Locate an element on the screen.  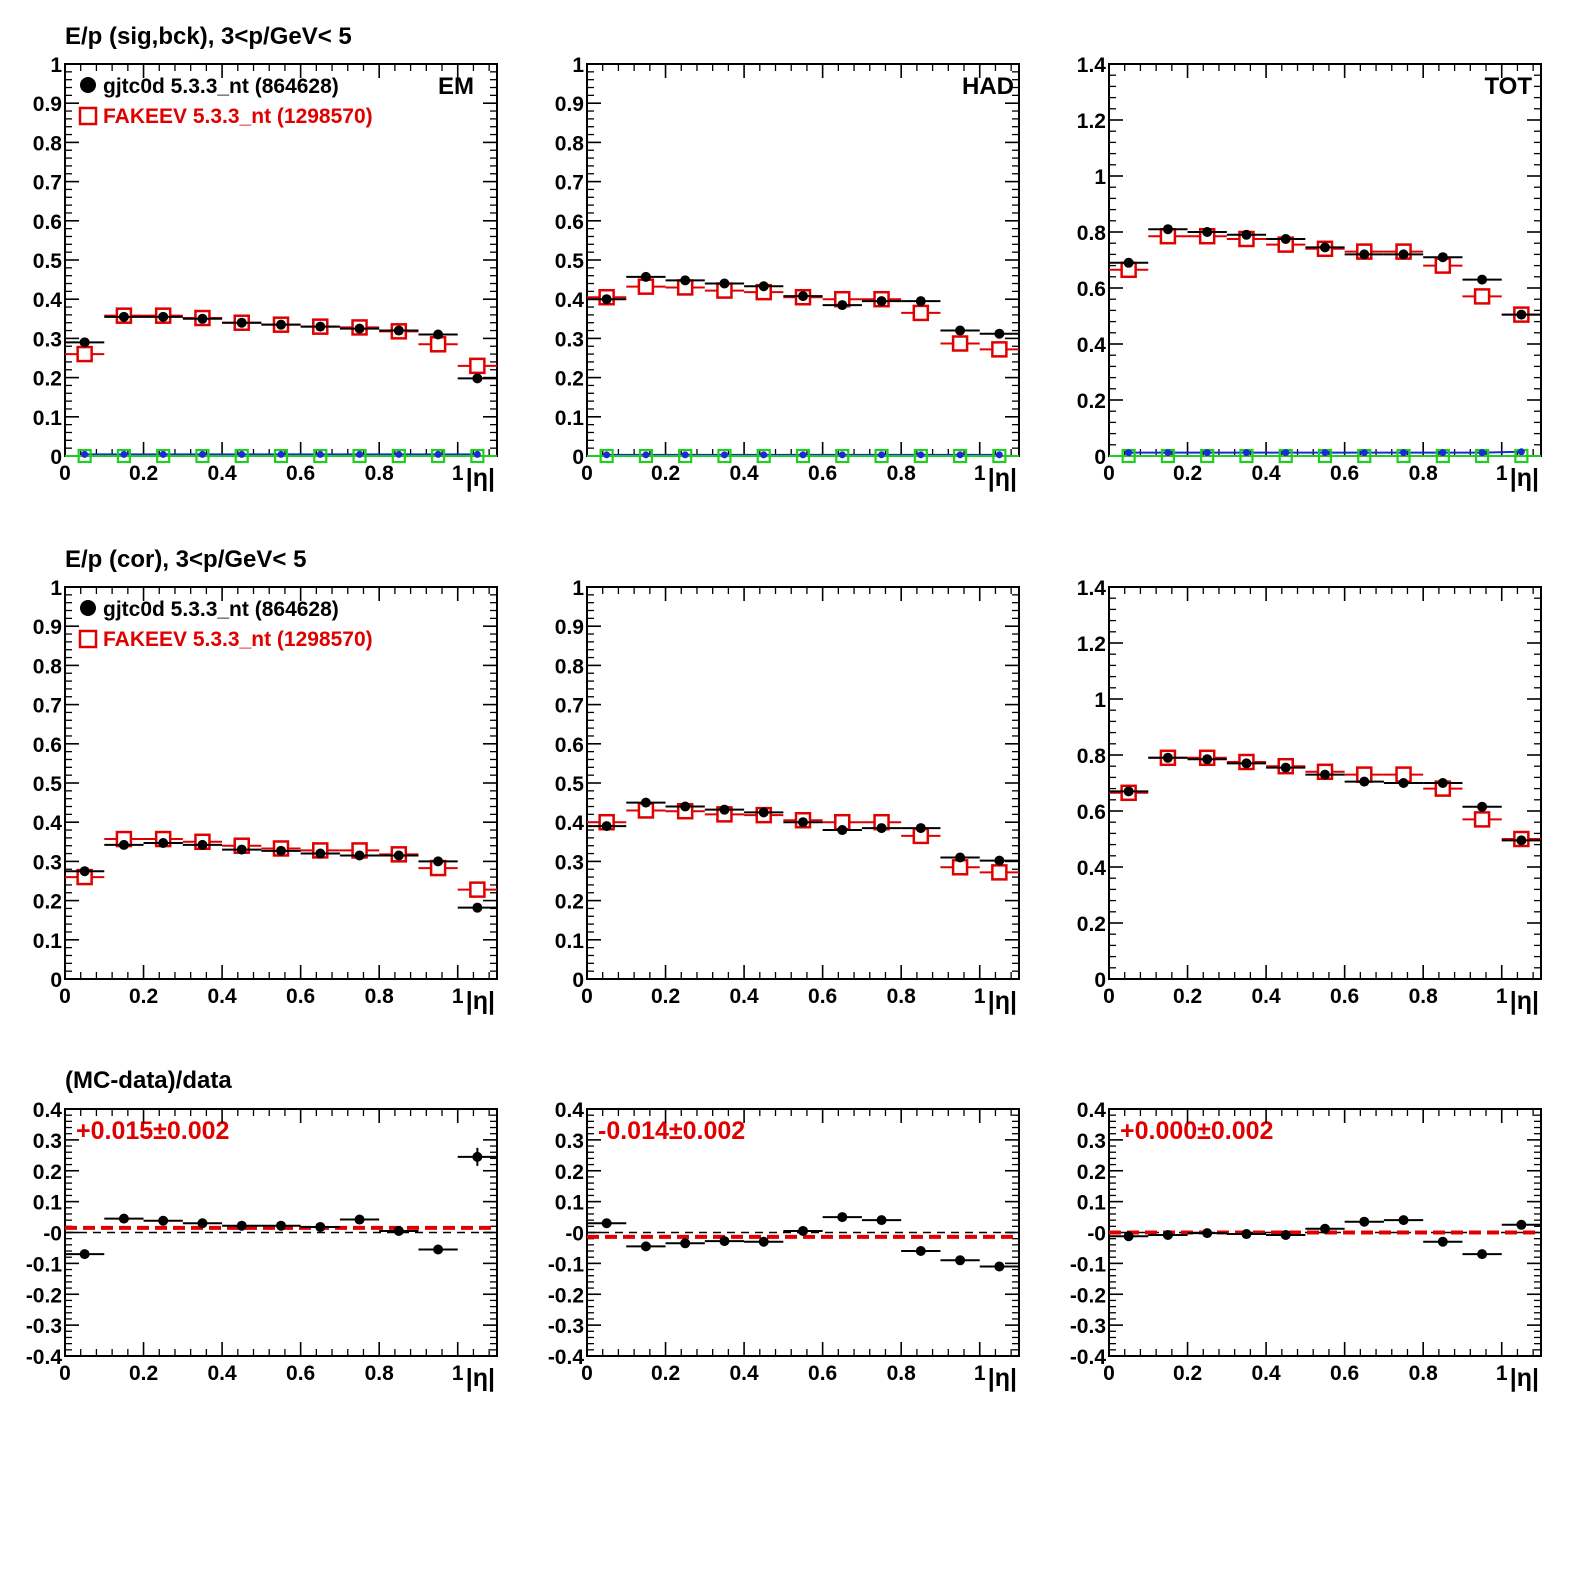
corner-label-tot: TOT is located at coordinates (1508, 86).